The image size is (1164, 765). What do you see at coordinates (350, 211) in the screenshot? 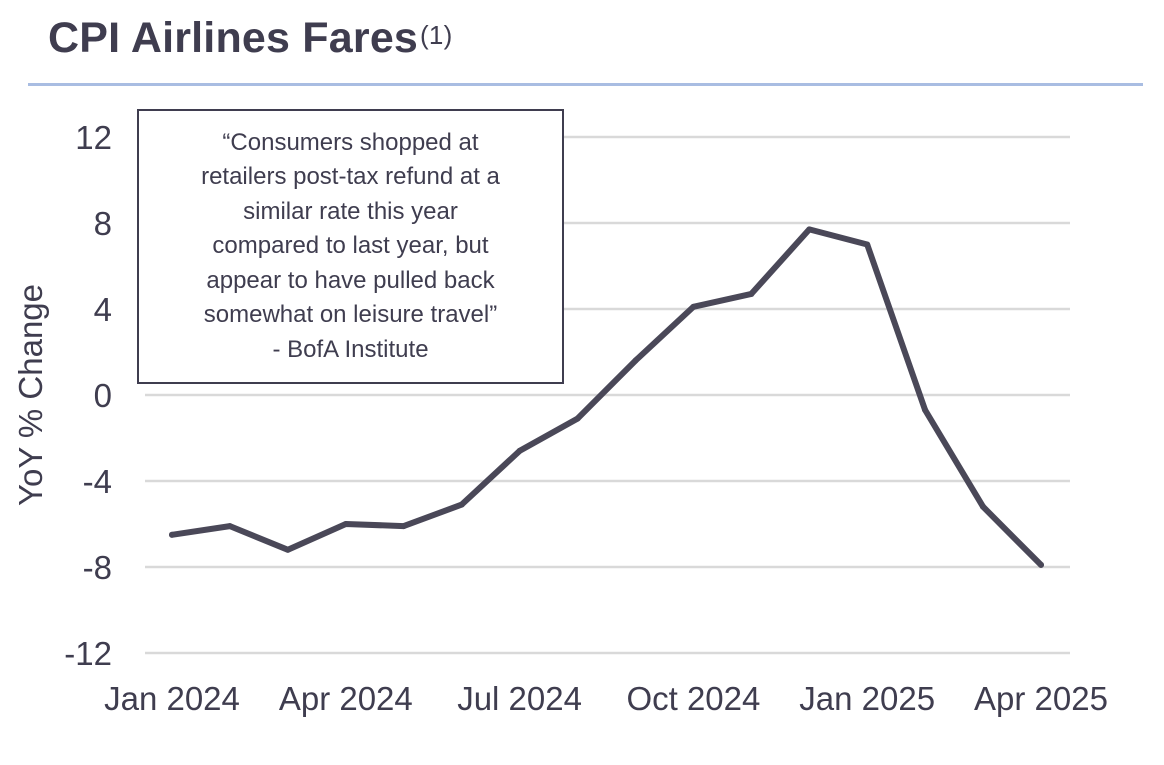
I see `quote-line: similar rate this year` at bounding box center [350, 211].